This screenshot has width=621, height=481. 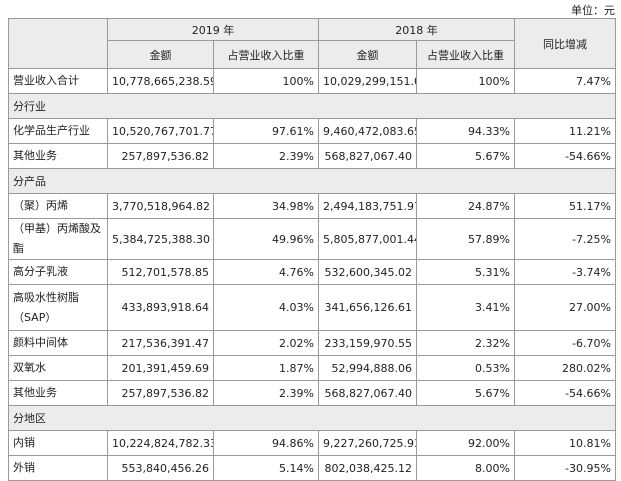 I want to click on row-label: （甲基）丙烯酸及酯, so click(x=58, y=239).